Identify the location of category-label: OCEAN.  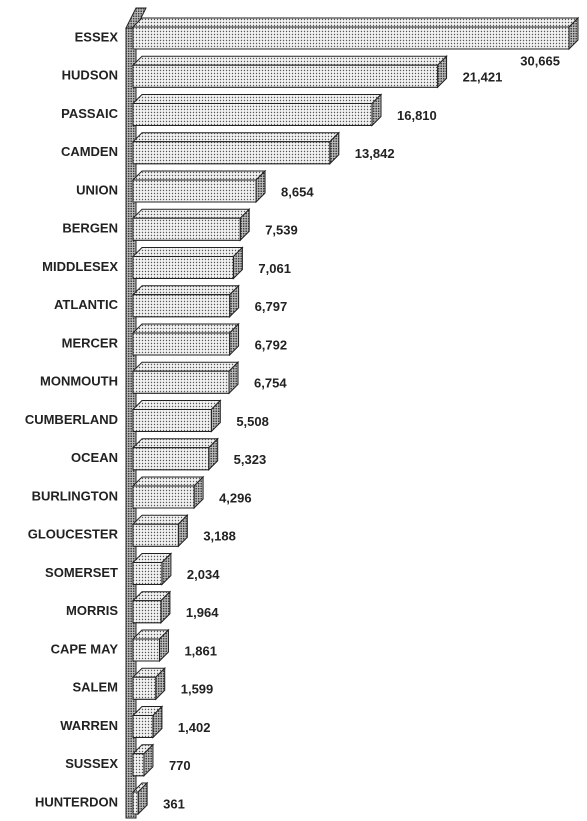
(94, 457).